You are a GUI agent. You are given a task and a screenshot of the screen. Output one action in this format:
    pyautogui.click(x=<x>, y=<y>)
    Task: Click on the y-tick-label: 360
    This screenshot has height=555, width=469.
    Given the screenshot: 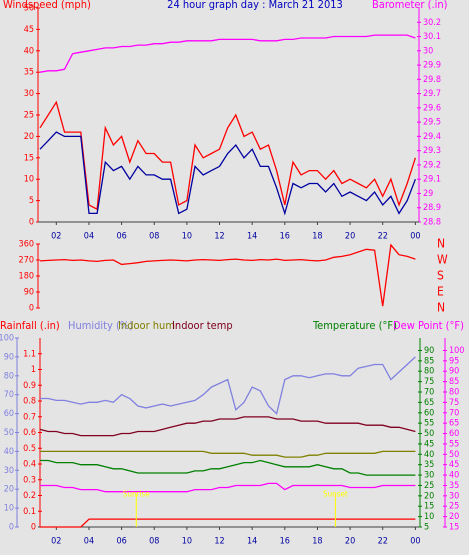 What is the action you would take?
    pyautogui.click(x=26, y=245)
    